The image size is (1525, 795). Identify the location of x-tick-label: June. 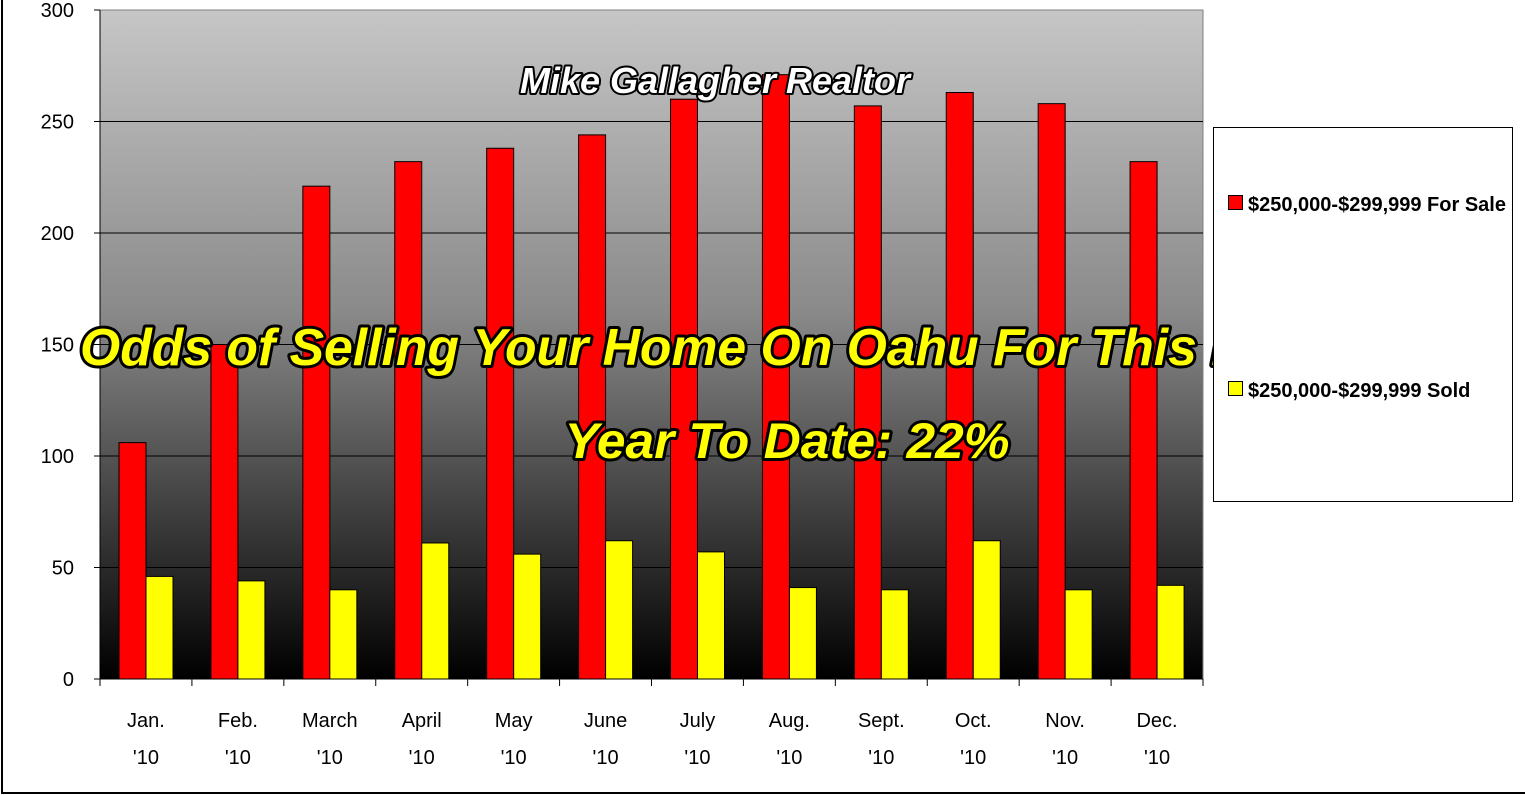
(605, 721).